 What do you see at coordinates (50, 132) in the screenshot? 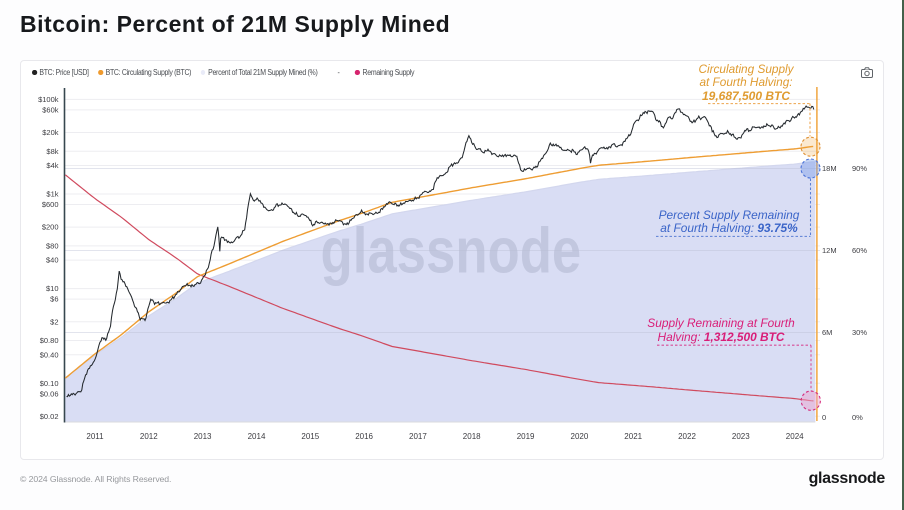
I see `svg-text: $20k` at bounding box center [50, 132].